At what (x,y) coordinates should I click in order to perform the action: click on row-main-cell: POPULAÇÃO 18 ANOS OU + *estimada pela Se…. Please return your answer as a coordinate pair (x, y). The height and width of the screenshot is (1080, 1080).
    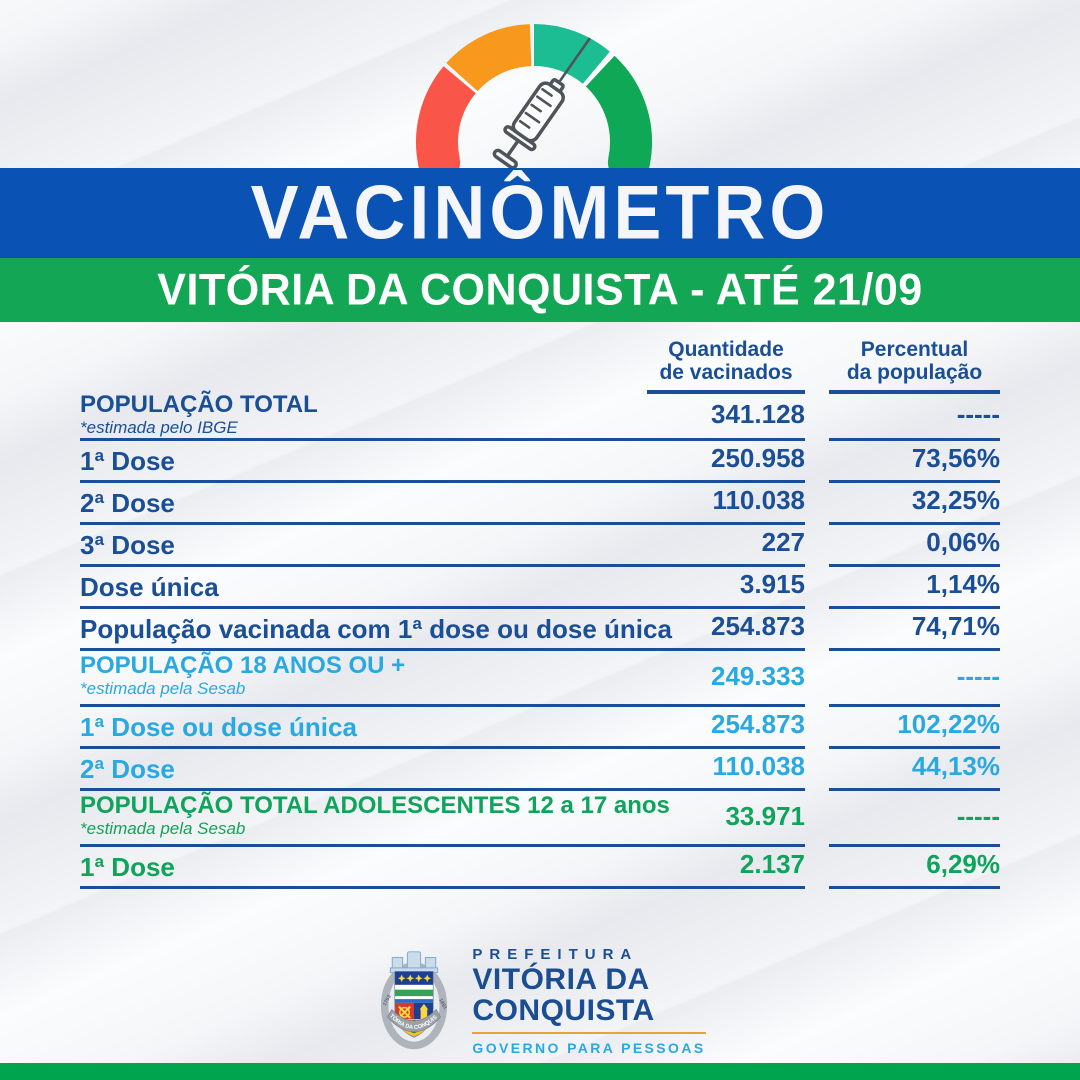
    Looking at the image, I should click on (442, 679).